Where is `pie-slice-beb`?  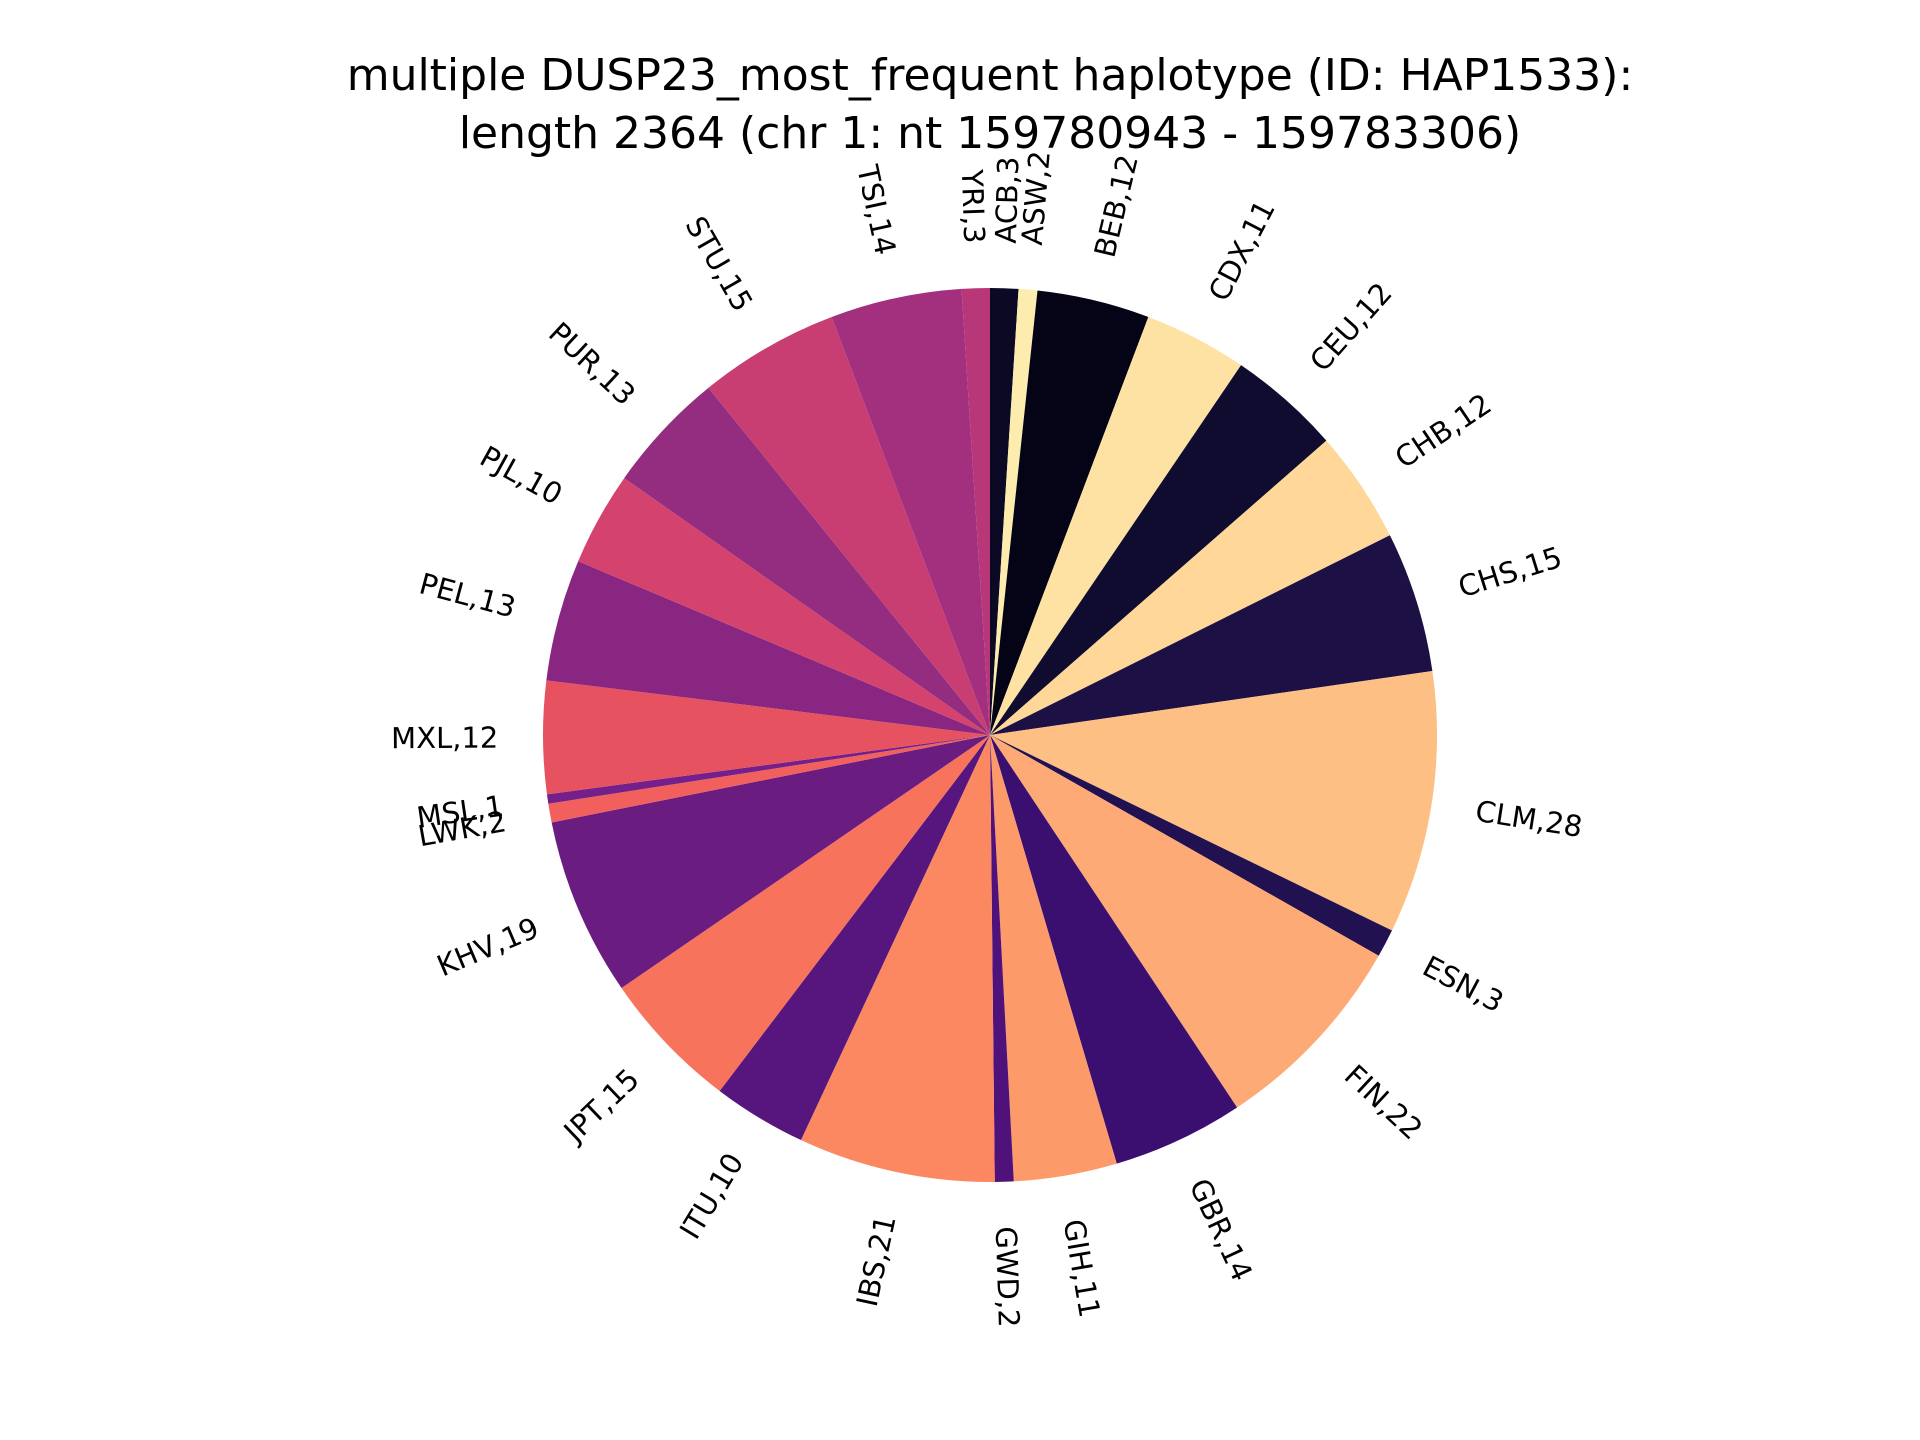 pie-slice-beb is located at coordinates (1069, 512).